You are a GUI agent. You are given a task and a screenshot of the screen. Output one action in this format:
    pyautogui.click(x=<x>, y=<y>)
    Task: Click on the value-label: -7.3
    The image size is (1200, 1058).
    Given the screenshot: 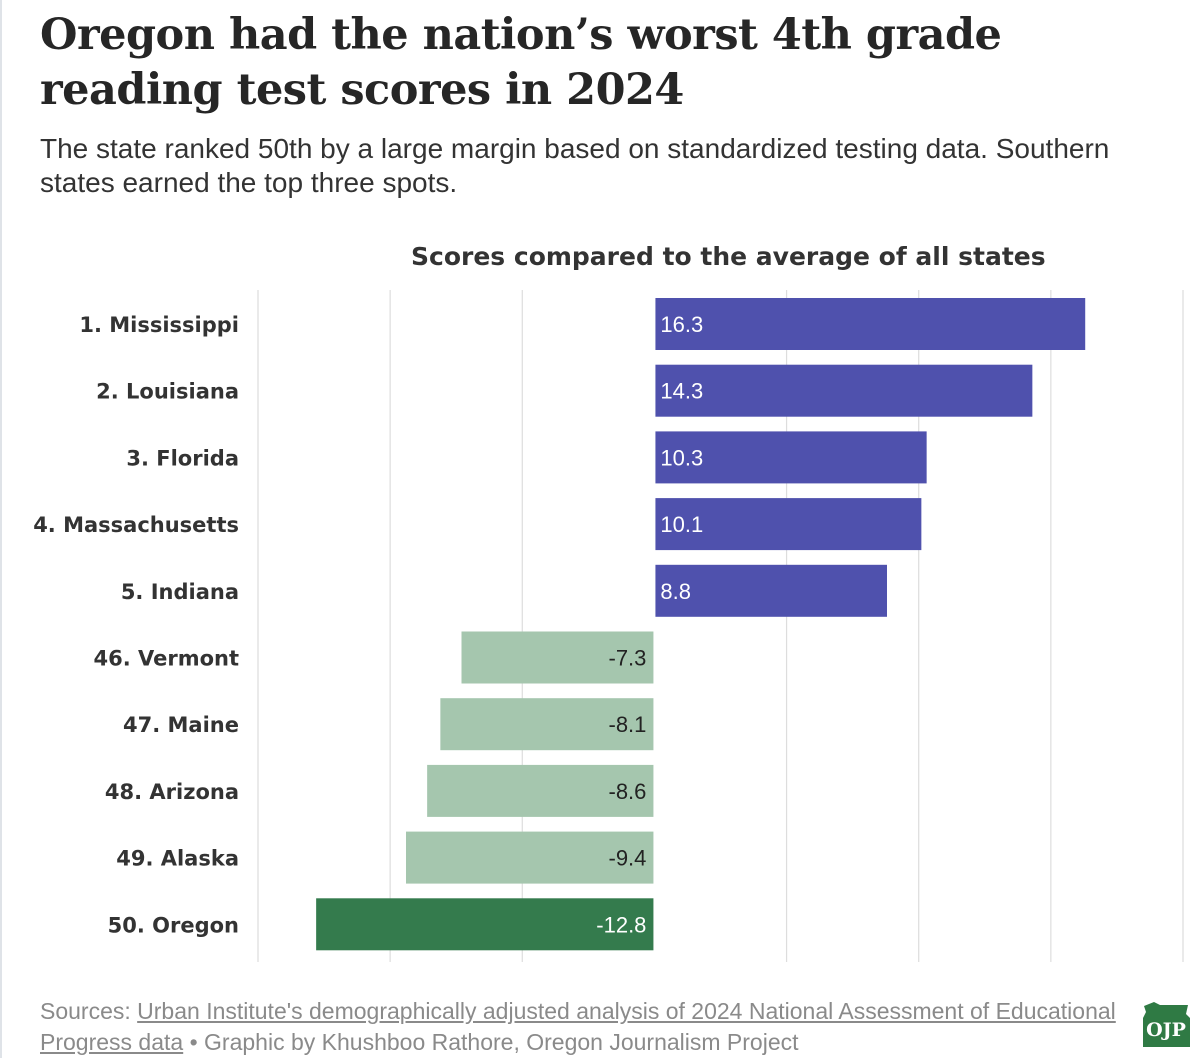 What is the action you would take?
    pyautogui.click(x=628, y=658)
    